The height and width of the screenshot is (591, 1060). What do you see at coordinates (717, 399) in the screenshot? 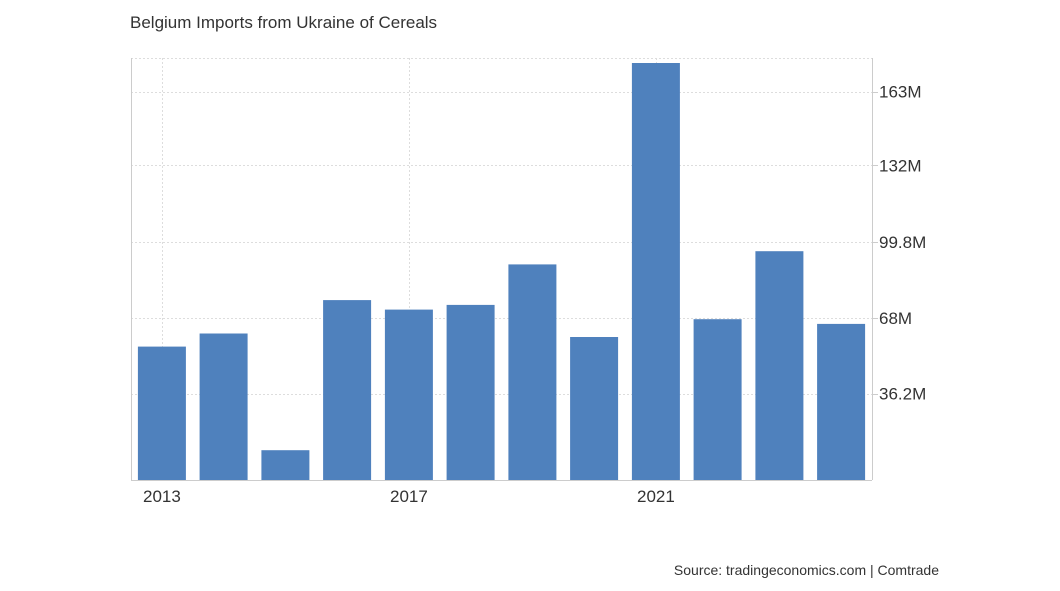
I see `bar-2022` at bounding box center [717, 399].